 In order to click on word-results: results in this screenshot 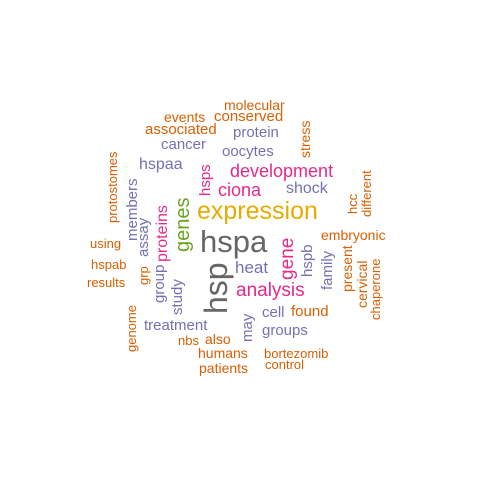, I will do `click(106, 282)`.